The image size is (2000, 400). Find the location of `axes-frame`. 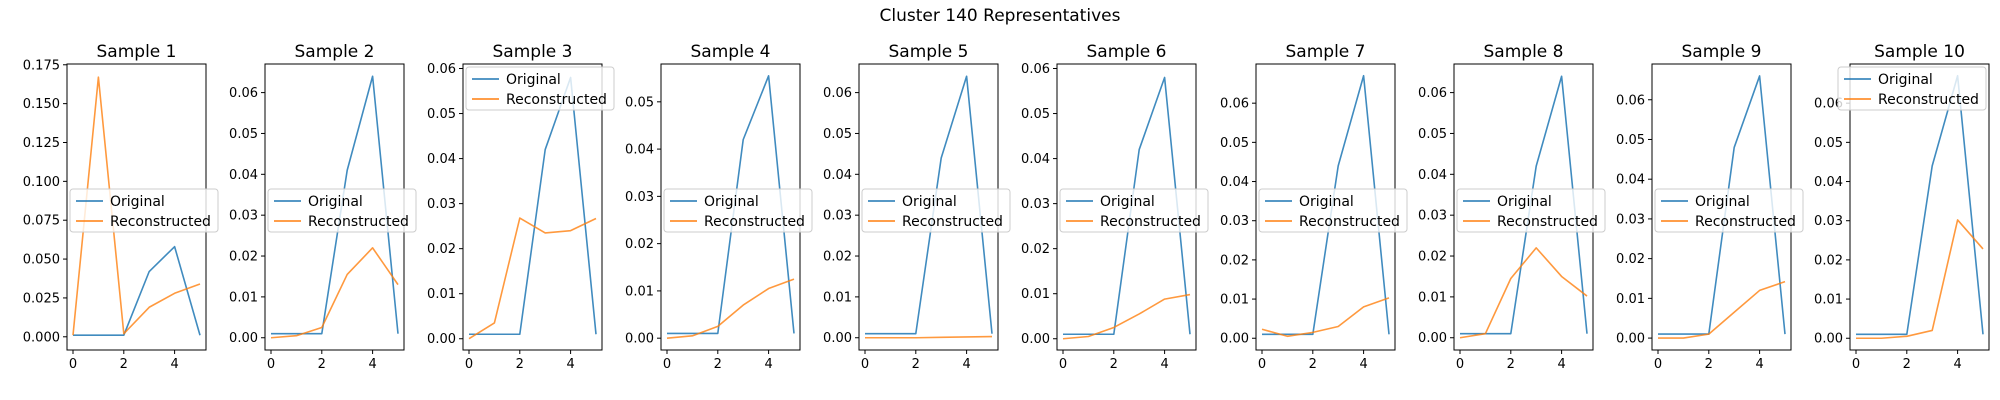

axes-frame is located at coordinates (1919, 207).